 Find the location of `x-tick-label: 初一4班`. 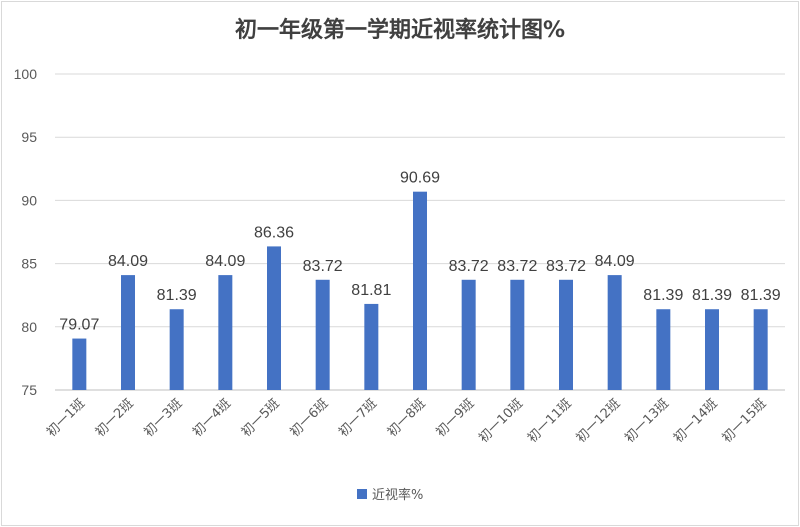

x-tick-label: 初一4班 is located at coordinates (212, 418).